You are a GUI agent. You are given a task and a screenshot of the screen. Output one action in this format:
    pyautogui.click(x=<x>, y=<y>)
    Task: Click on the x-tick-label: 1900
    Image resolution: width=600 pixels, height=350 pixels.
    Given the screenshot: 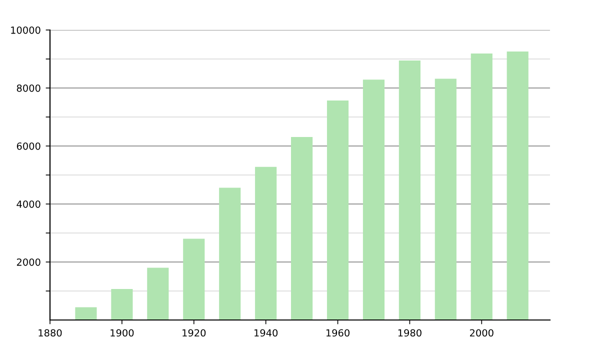 What is the action you would take?
    pyautogui.click(x=122, y=333)
    